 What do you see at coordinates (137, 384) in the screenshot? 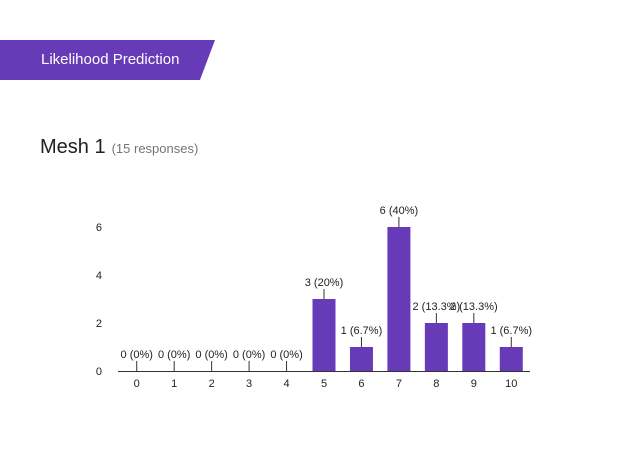
I see `x-tick-label: 0` at bounding box center [137, 384].